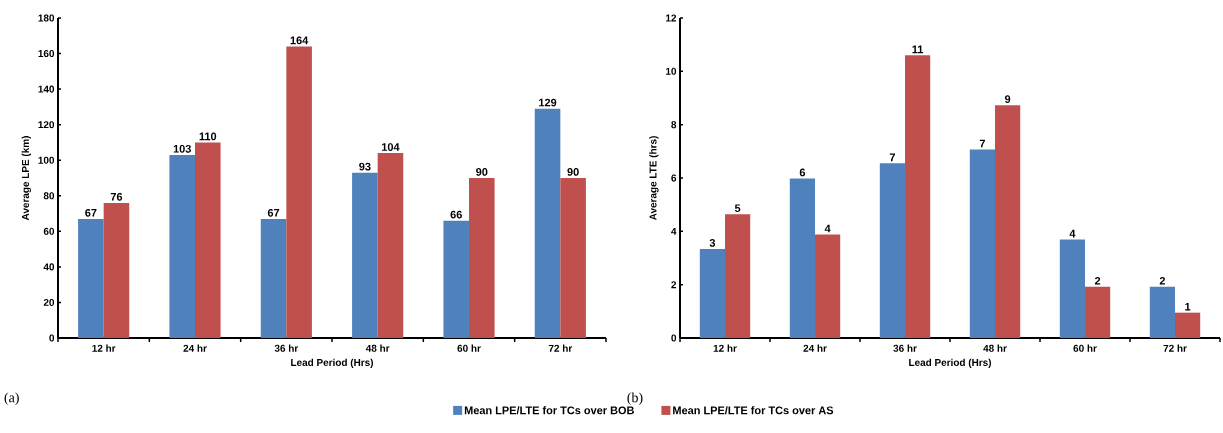  Describe the element at coordinates (116, 196) in the screenshot. I see `data-label: 76` at that location.